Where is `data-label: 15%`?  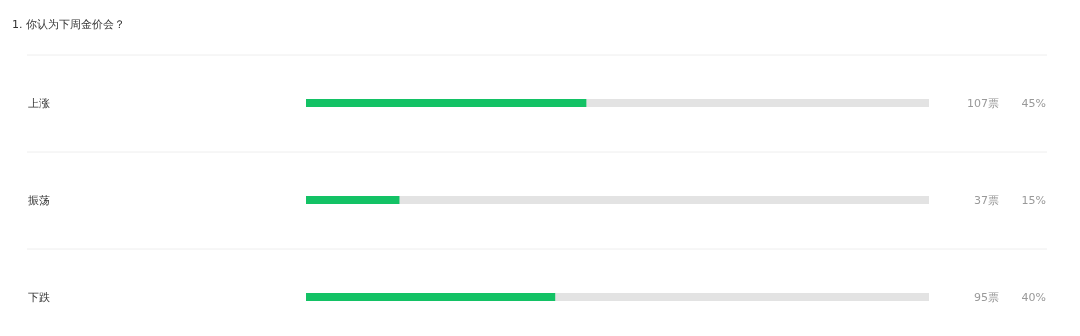
data-label: 15% is located at coordinates (1033, 200).